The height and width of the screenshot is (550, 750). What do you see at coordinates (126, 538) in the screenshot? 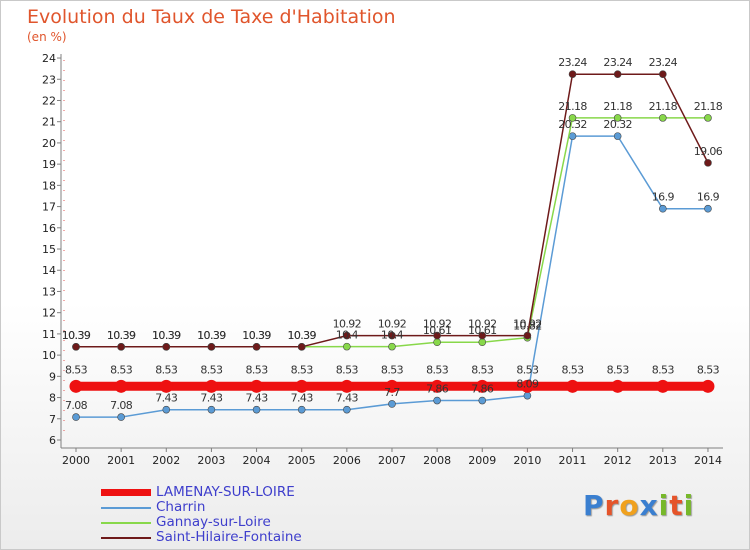
I see `legend-swatch-saint-hilaire-fontaine` at bounding box center [126, 538].